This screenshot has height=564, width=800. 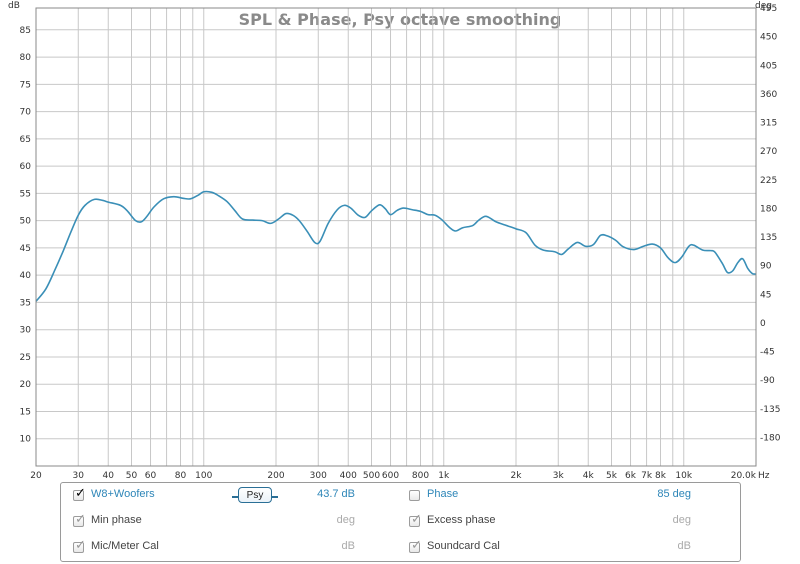 What do you see at coordinates (766, 267) in the screenshot?
I see `y-right-tick-label: 90` at bounding box center [766, 267].